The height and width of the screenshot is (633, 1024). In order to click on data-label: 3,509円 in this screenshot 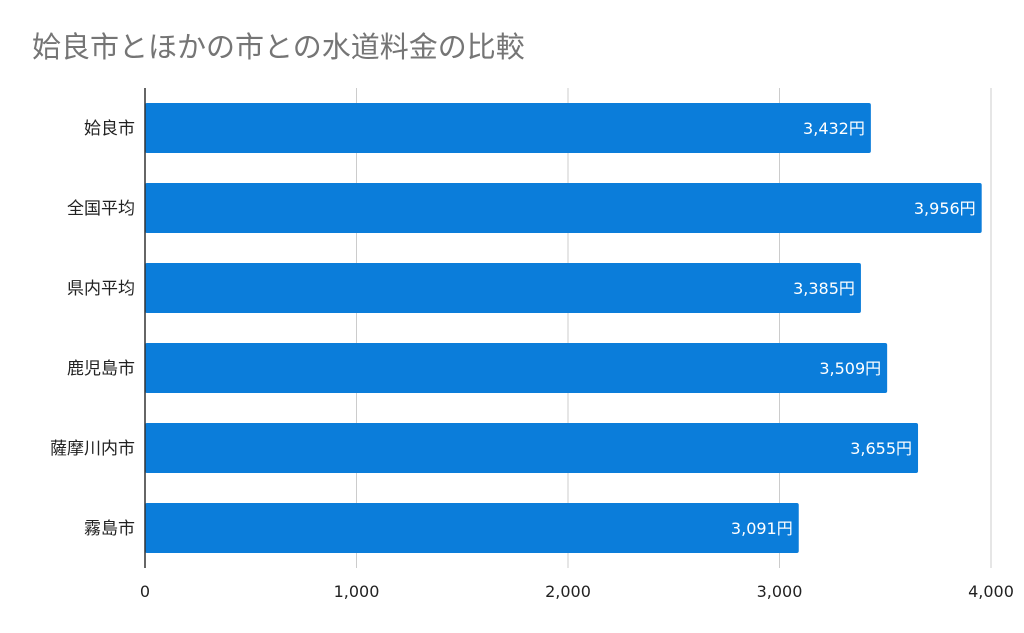, I will do `click(850, 368)`.